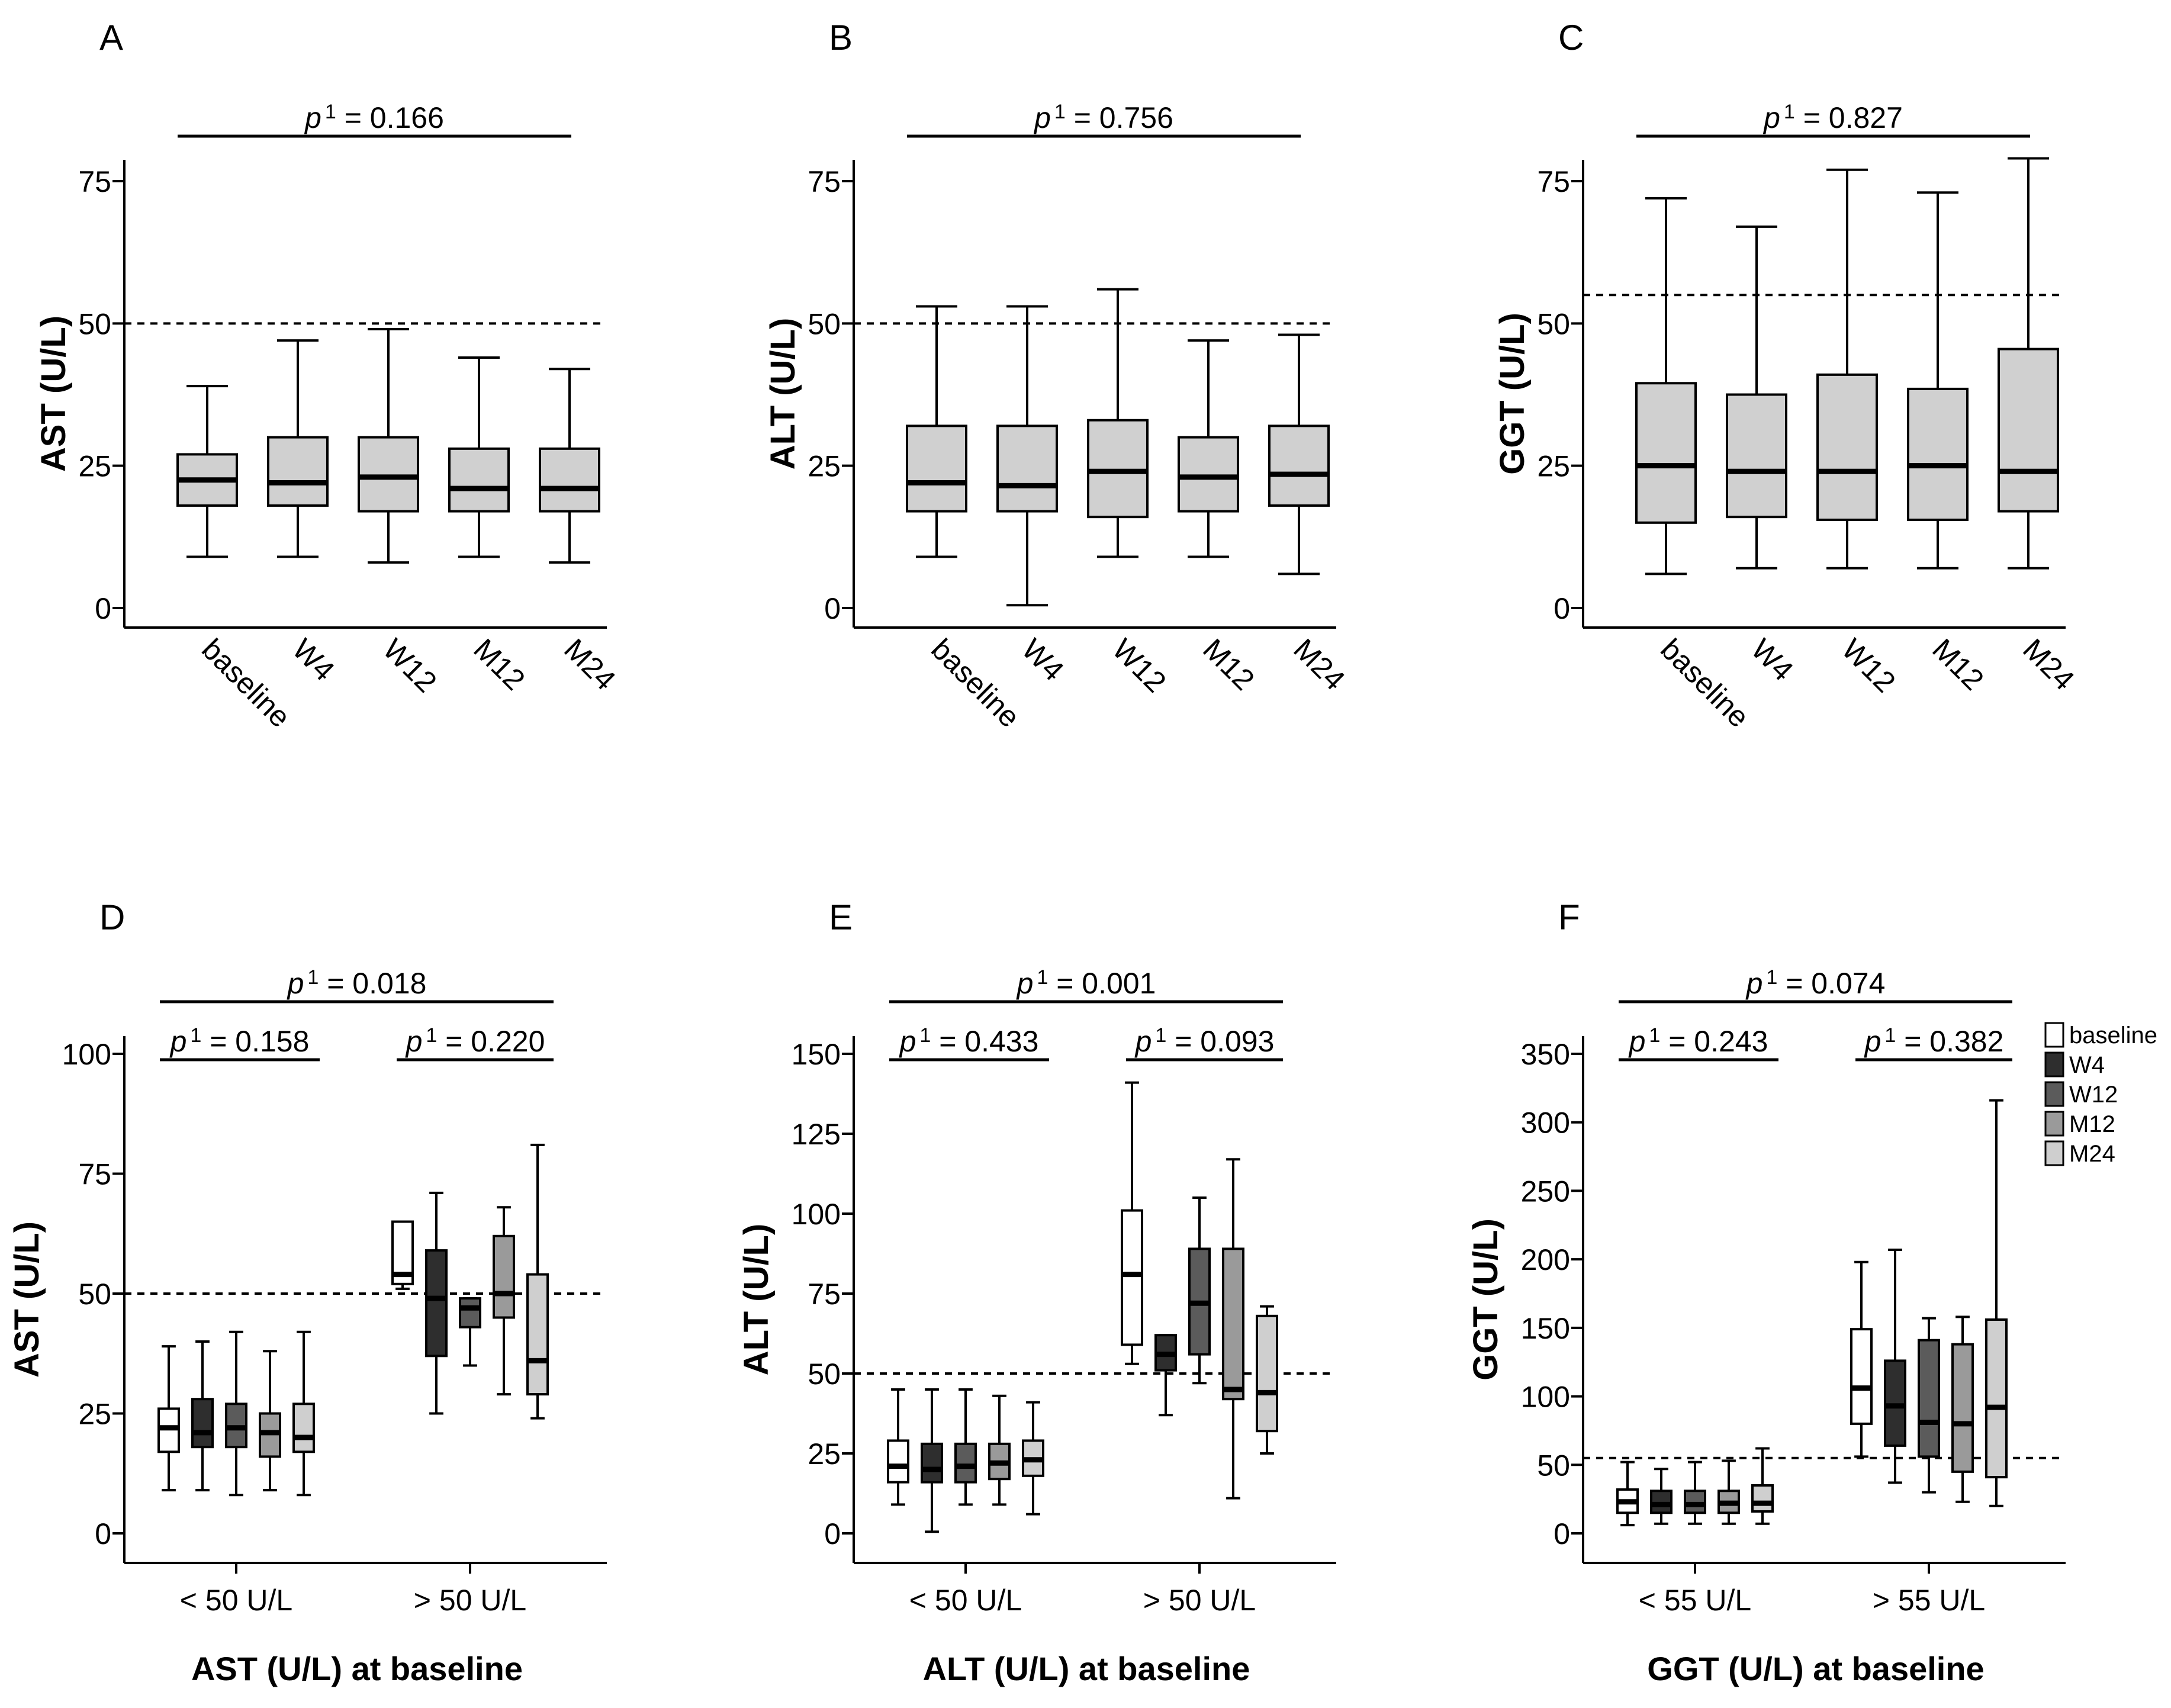 Image resolution: width=2171 pixels, height=1708 pixels. What do you see at coordinates (414, 1041) in the screenshot?
I see `p-value-label-group-2-p: p` at bounding box center [414, 1041].